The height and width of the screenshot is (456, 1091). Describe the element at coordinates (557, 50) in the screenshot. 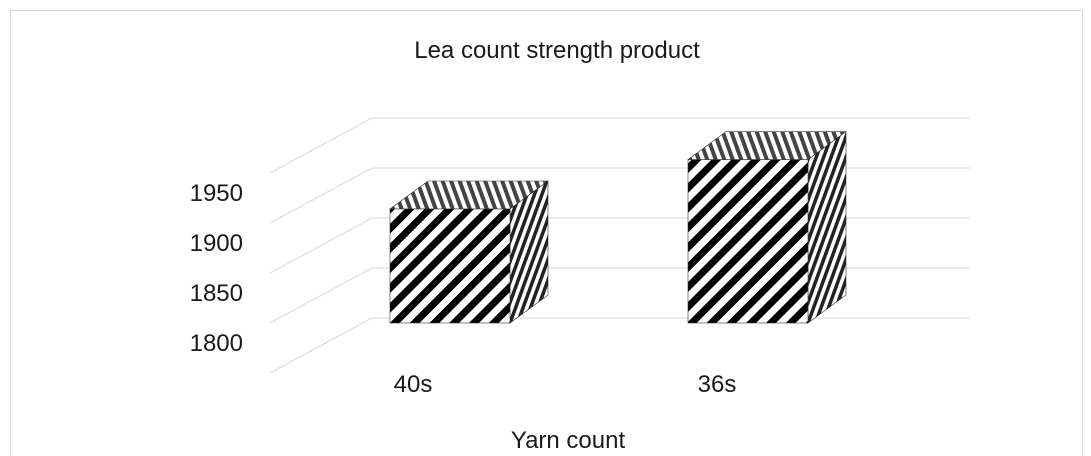

I see `chart-title: Lea count strength product` at that location.